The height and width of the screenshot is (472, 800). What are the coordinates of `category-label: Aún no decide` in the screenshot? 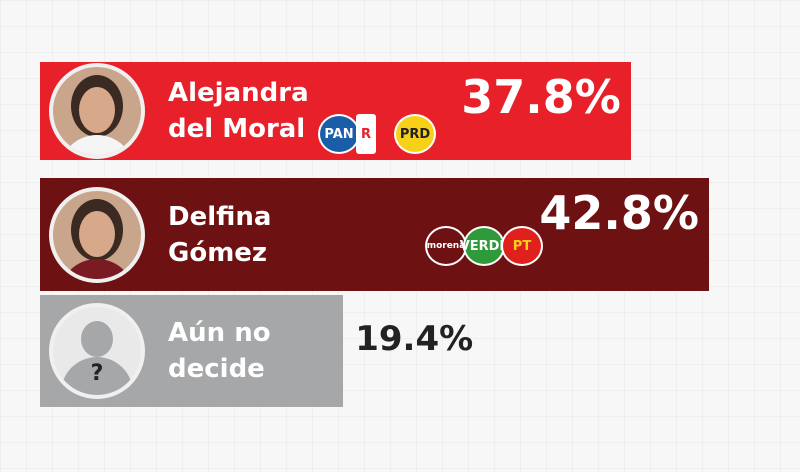 It's located at (219, 351).